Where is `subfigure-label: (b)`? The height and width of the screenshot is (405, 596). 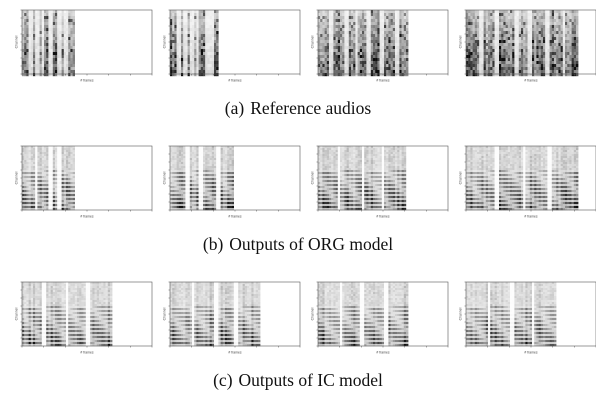 subfigure-label: (b) is located at coordinates (213, 244).